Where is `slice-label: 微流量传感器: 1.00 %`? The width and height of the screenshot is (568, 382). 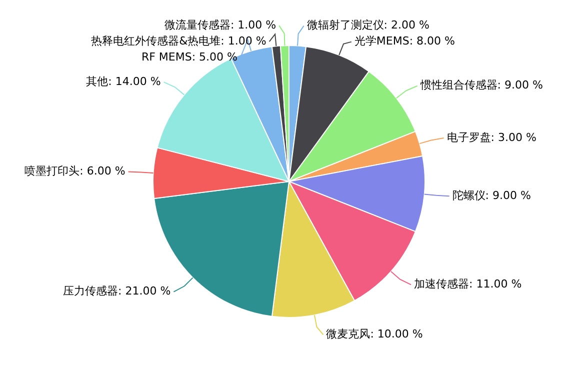
slice-label: 微流量传感器: 1.00 % is located at coordinates (220, 25).